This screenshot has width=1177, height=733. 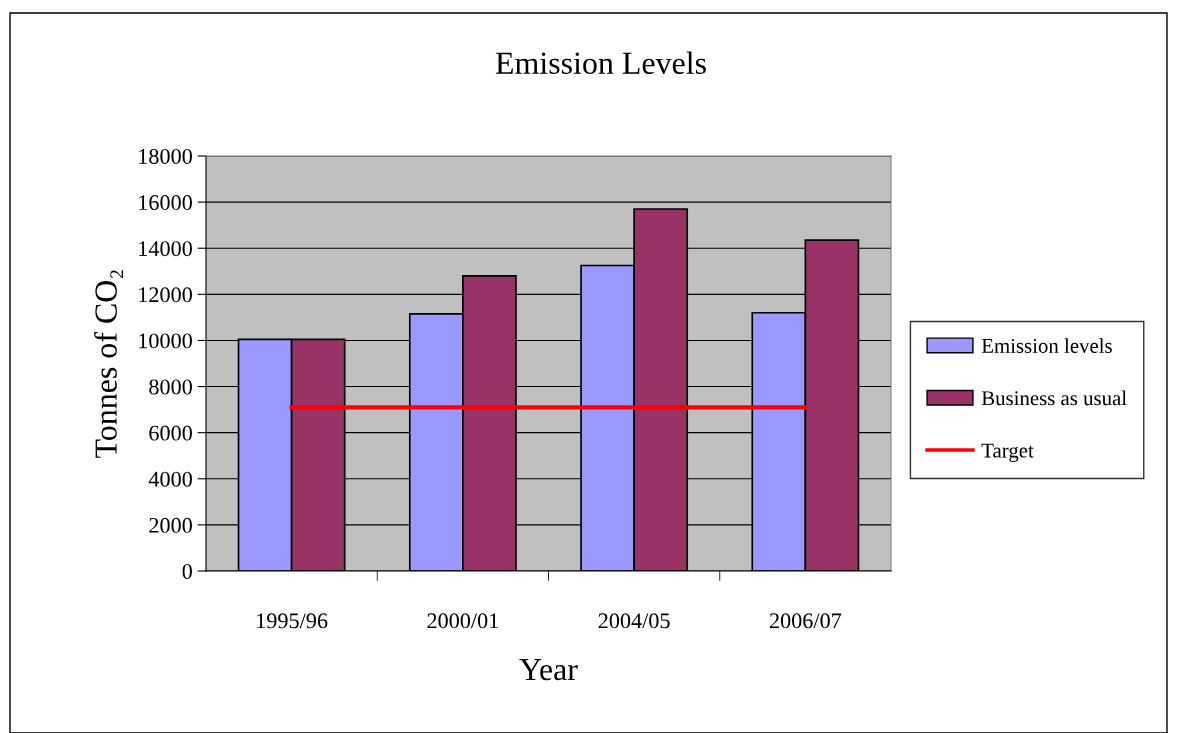 What do you see at coordinates (165, 295) in the screenshot?
I see `y-tick-label: 12000` at bounding box center [165, 295].